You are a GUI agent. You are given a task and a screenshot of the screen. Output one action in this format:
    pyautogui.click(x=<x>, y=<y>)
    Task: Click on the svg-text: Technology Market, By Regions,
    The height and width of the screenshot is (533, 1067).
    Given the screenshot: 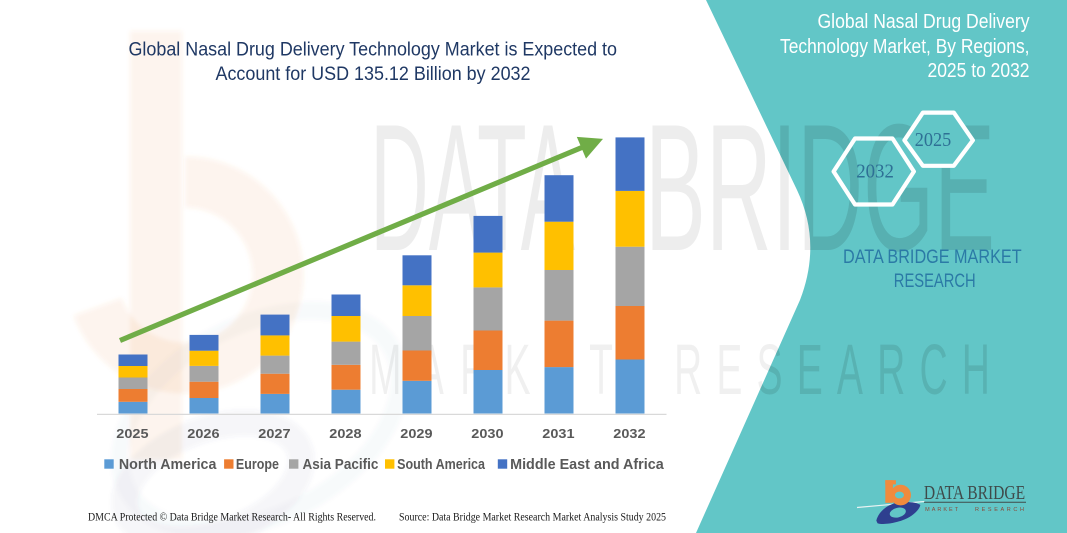 What is the action you would take?
    pyautogui.click(x=905, y=47)
    